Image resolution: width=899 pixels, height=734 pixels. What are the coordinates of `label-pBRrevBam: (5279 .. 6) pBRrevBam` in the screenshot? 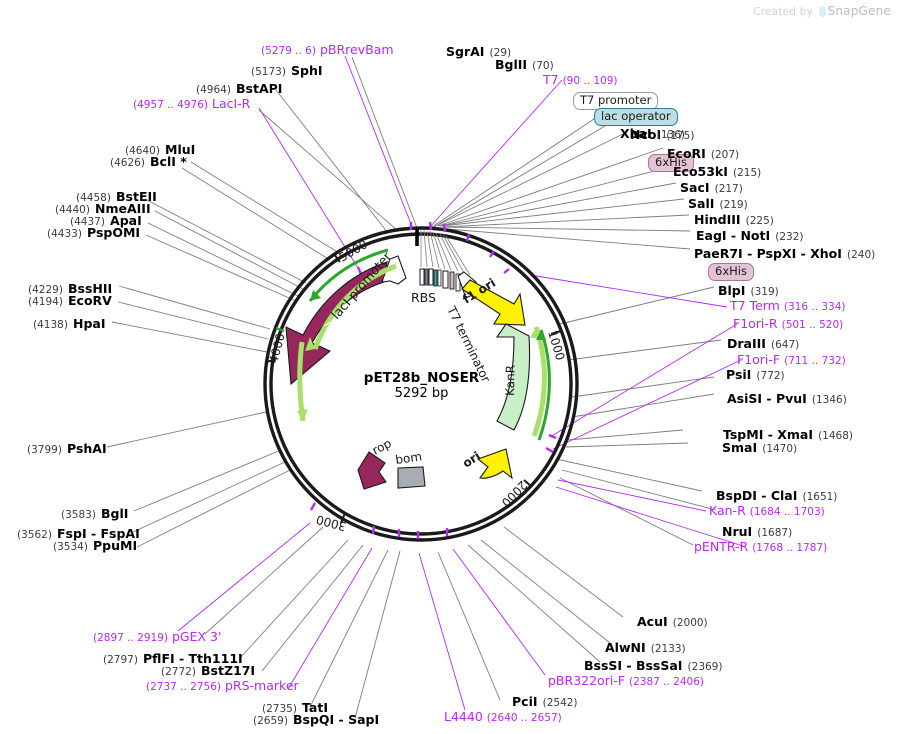 It's located at (327, 49).